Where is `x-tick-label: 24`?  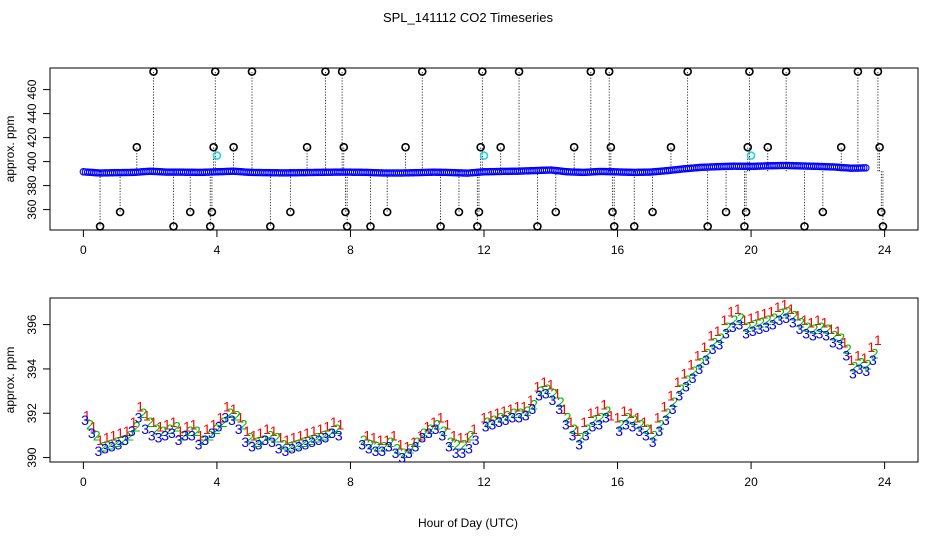
x-tick-label: 24 is located at coordinates (885, 482).